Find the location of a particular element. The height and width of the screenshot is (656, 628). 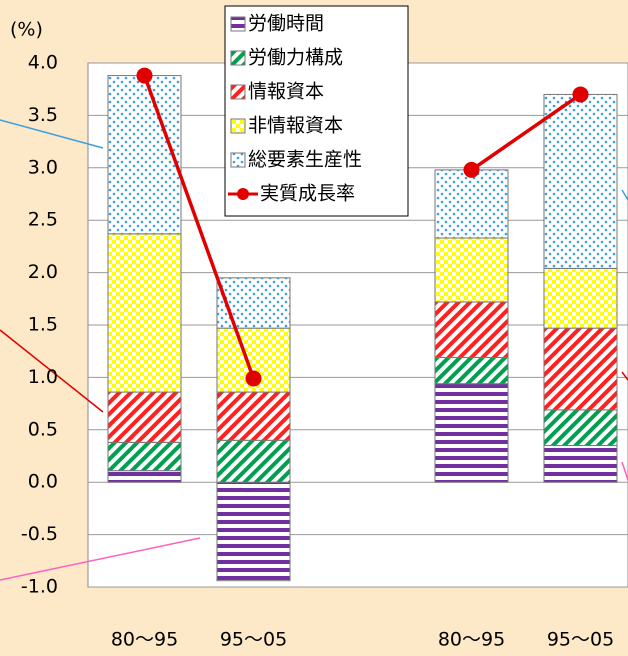

y-tick-label: 0.0 is located at coordinates (43, 482).